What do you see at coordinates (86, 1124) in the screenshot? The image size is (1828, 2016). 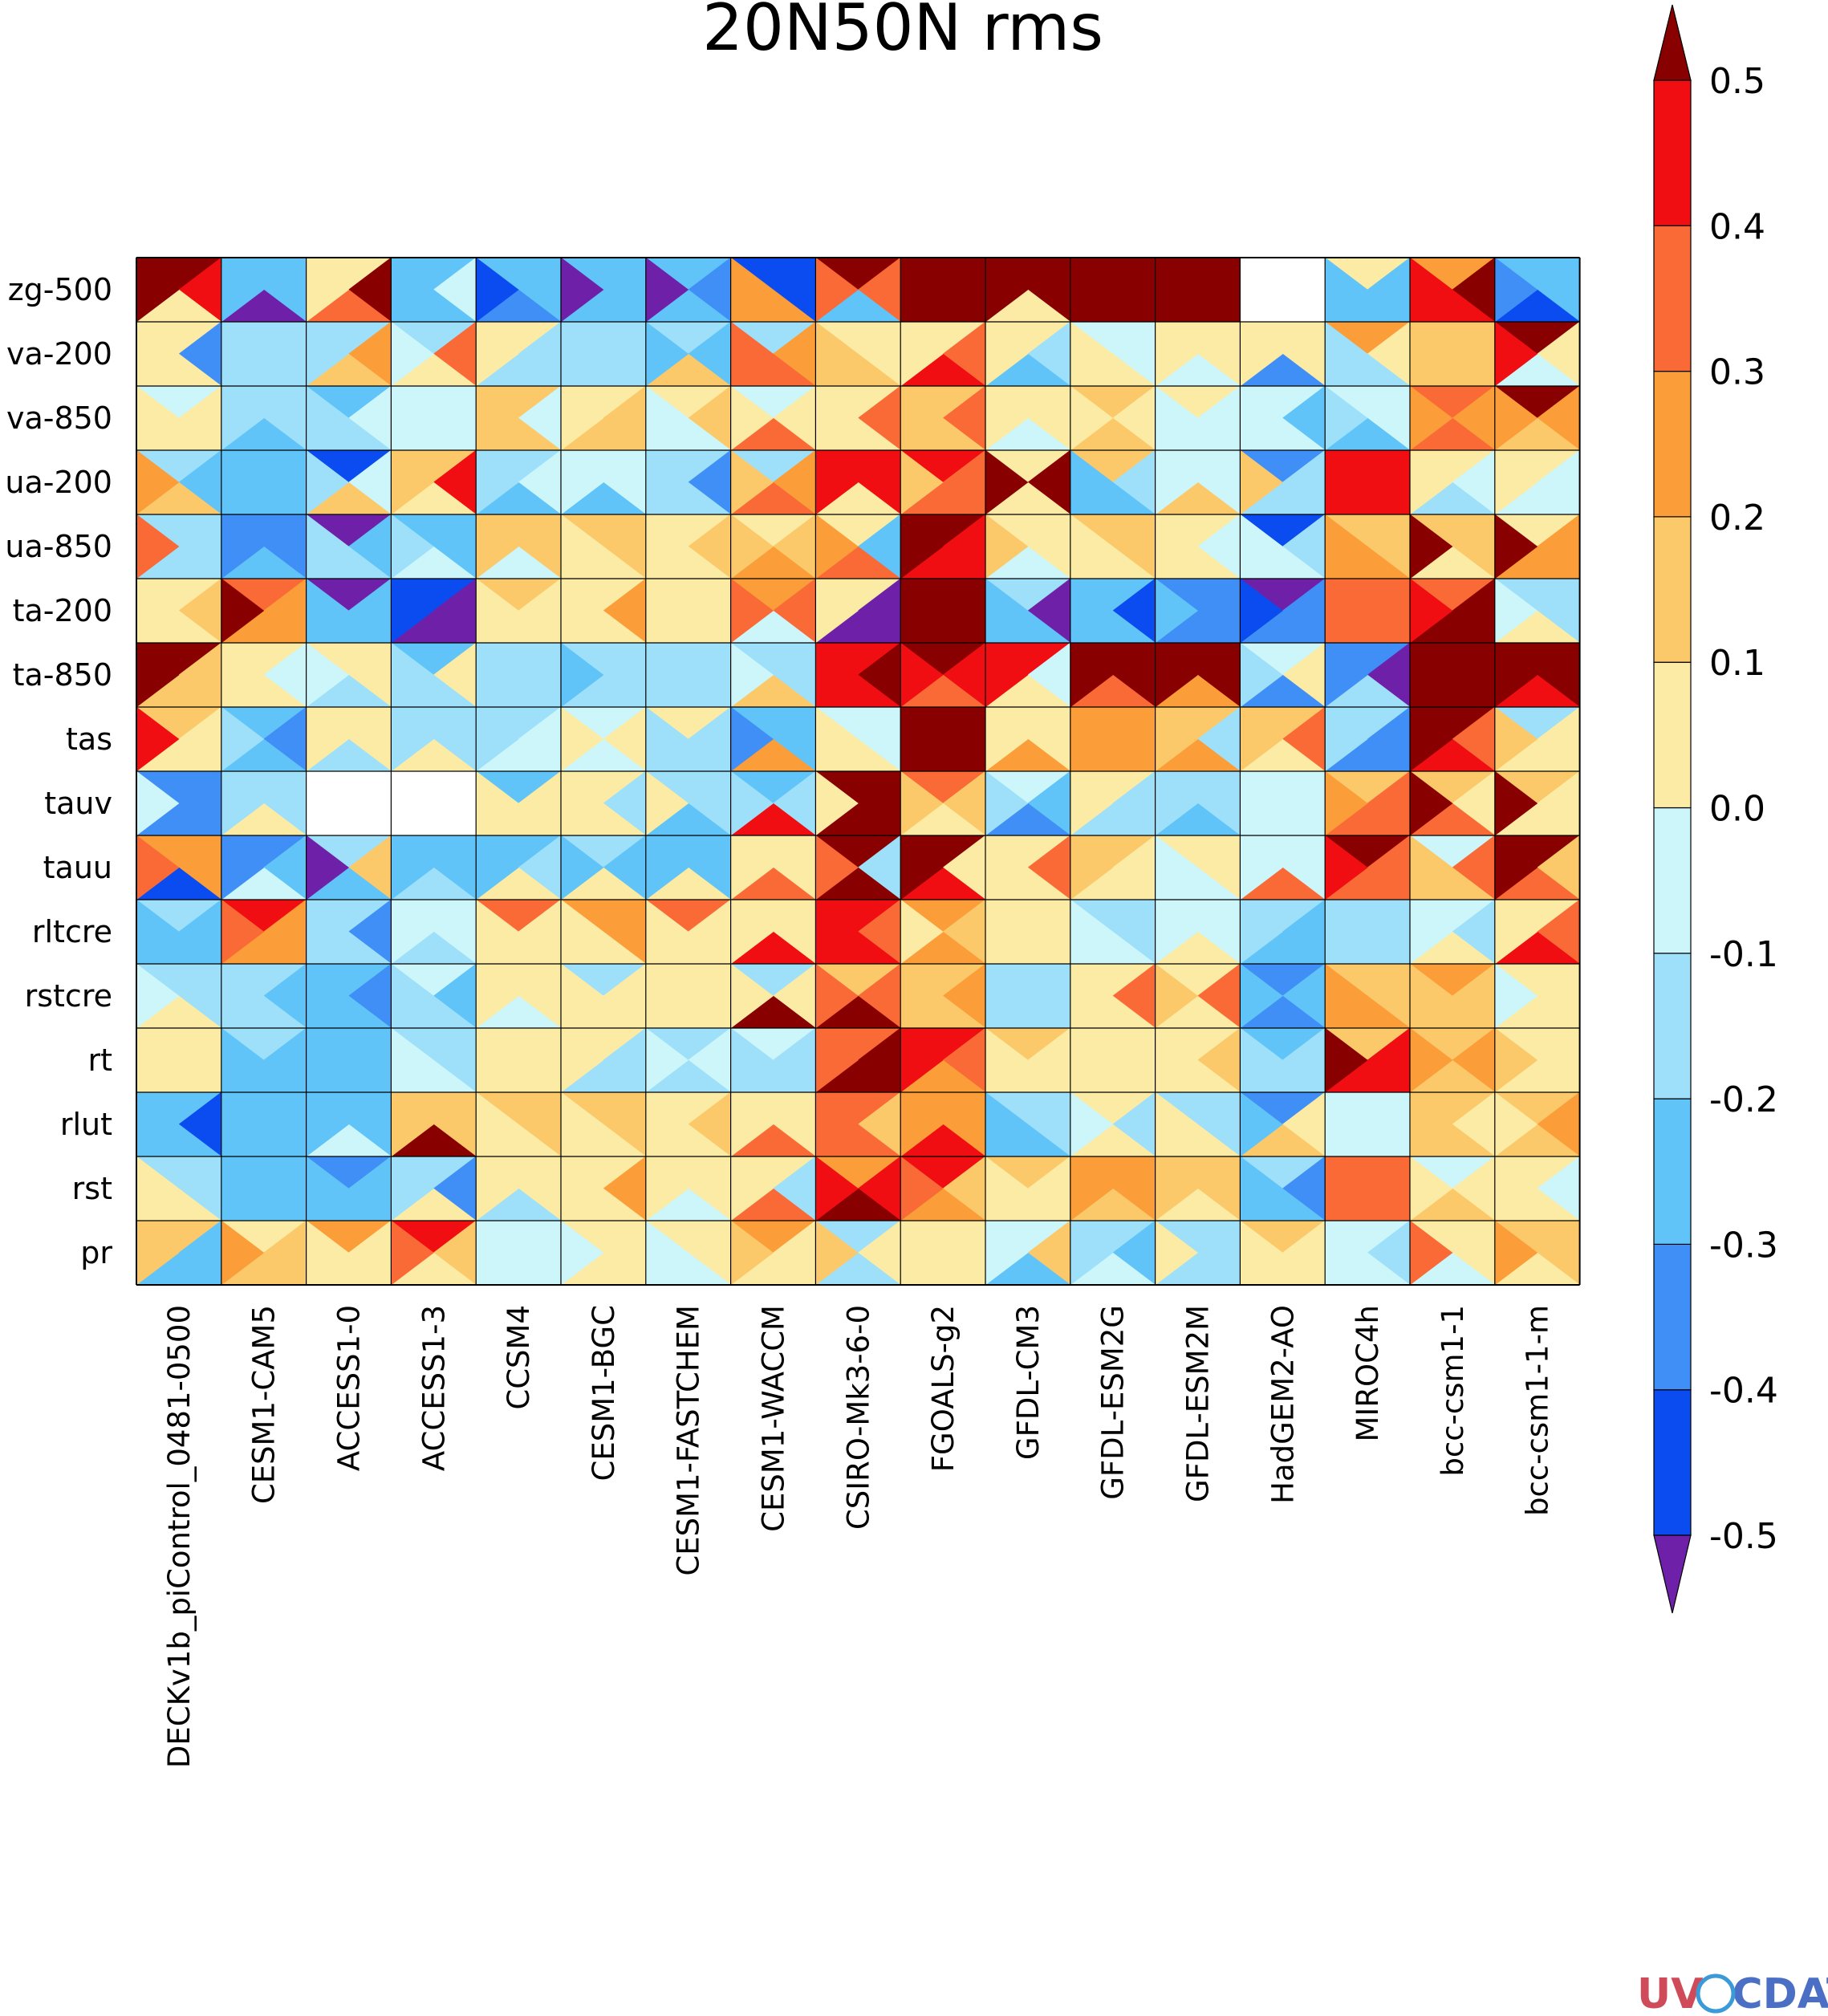 I see `row-label: rlut` at bounding box center [86, 1124].